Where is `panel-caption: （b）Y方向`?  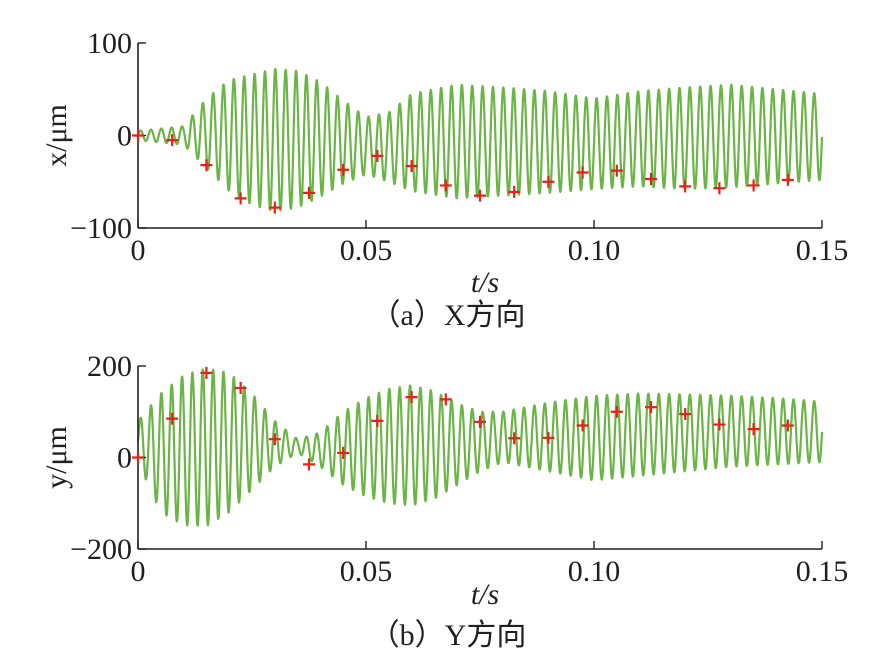
panel-caption: （b）Y方向 is located at coordinates (448, 635).